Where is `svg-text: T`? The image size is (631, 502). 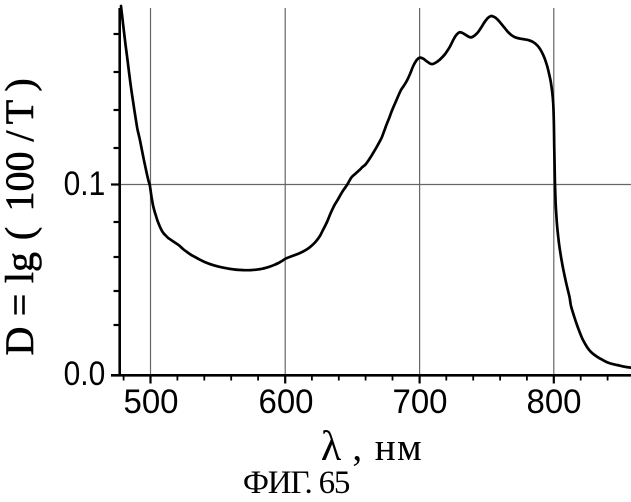
svg-text: T is located at coordinates (21, 112).